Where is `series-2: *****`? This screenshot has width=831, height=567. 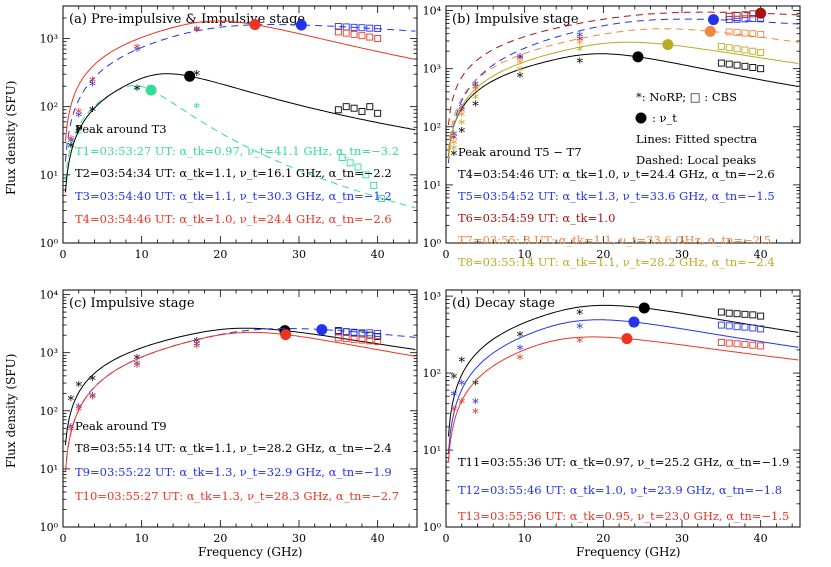
series-2: ***** is located at coordinates (623, 77).